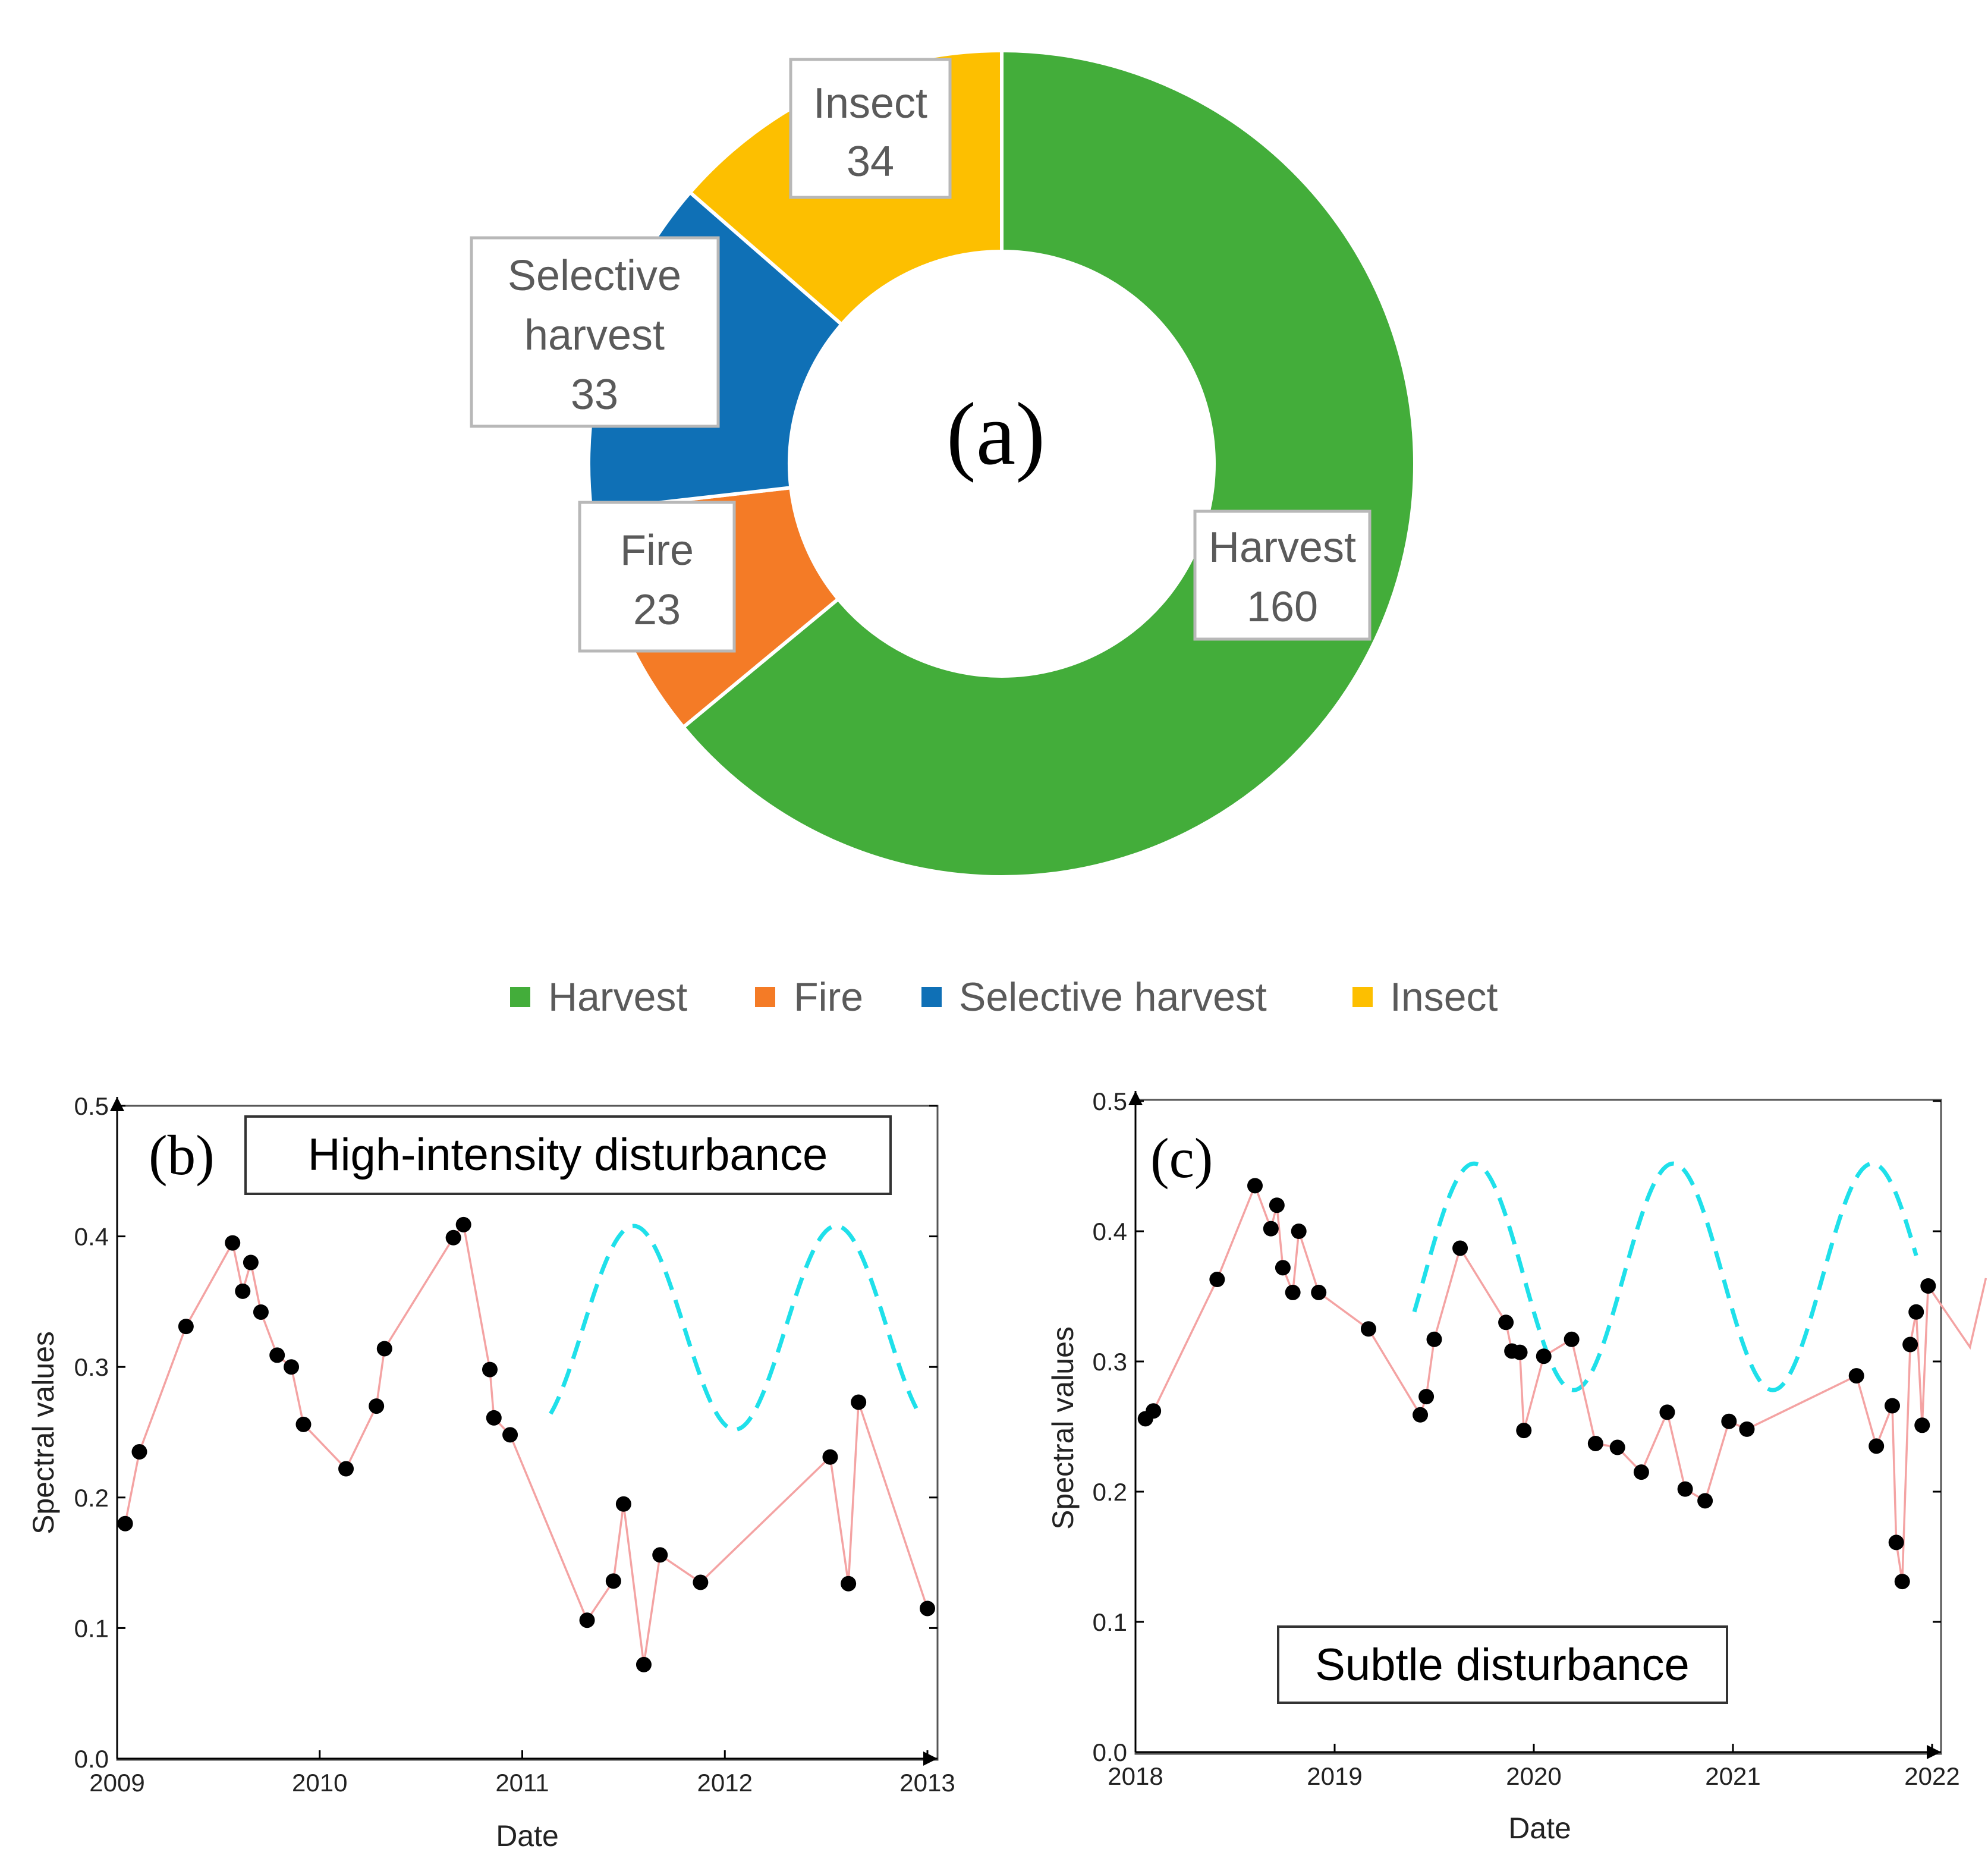 The height and width of the screenshot is (1868, 1988). I want to click on svg-text: 160, so click(1282, 607).